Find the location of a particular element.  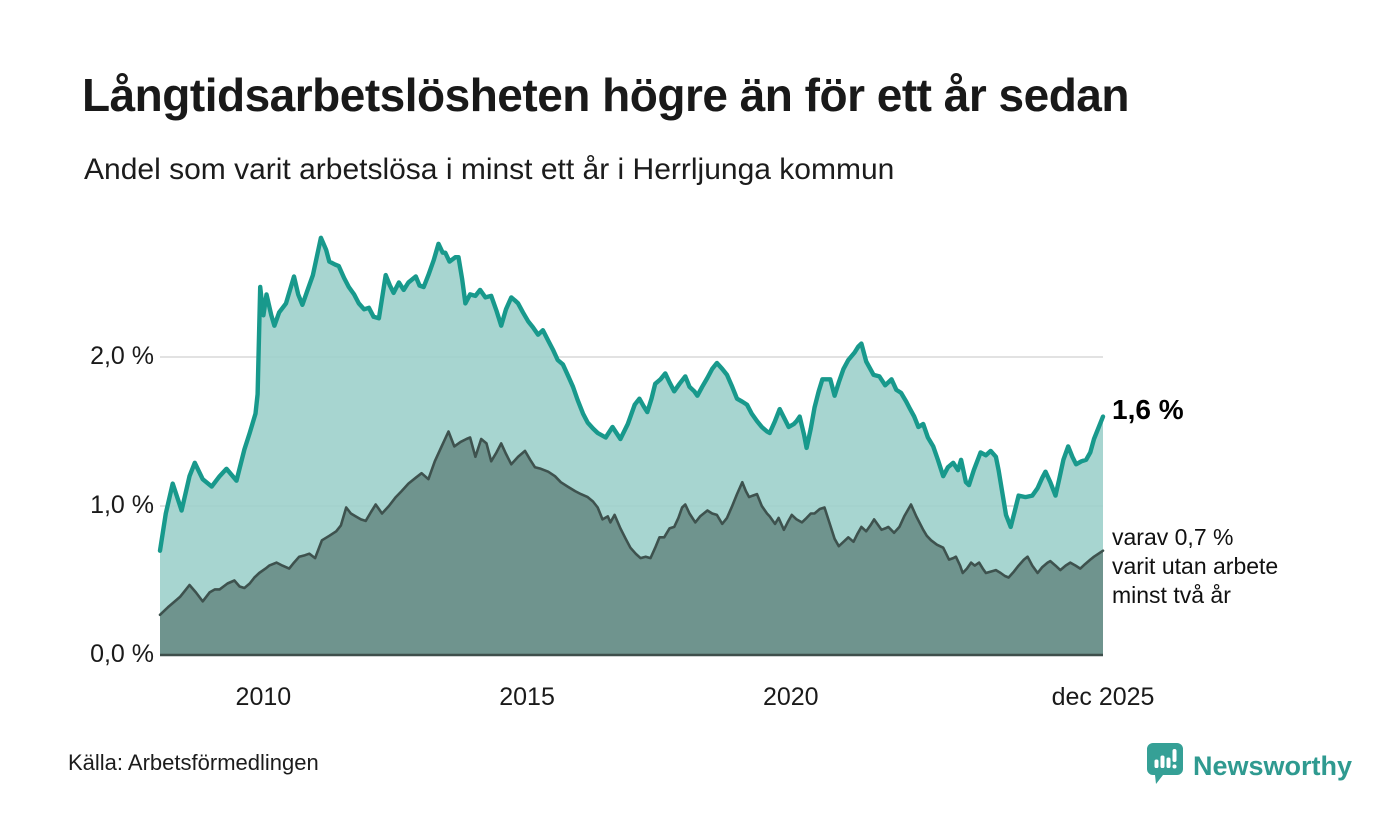

series-end-value-label: 1,6 % is located at coordinates (1148, 409).